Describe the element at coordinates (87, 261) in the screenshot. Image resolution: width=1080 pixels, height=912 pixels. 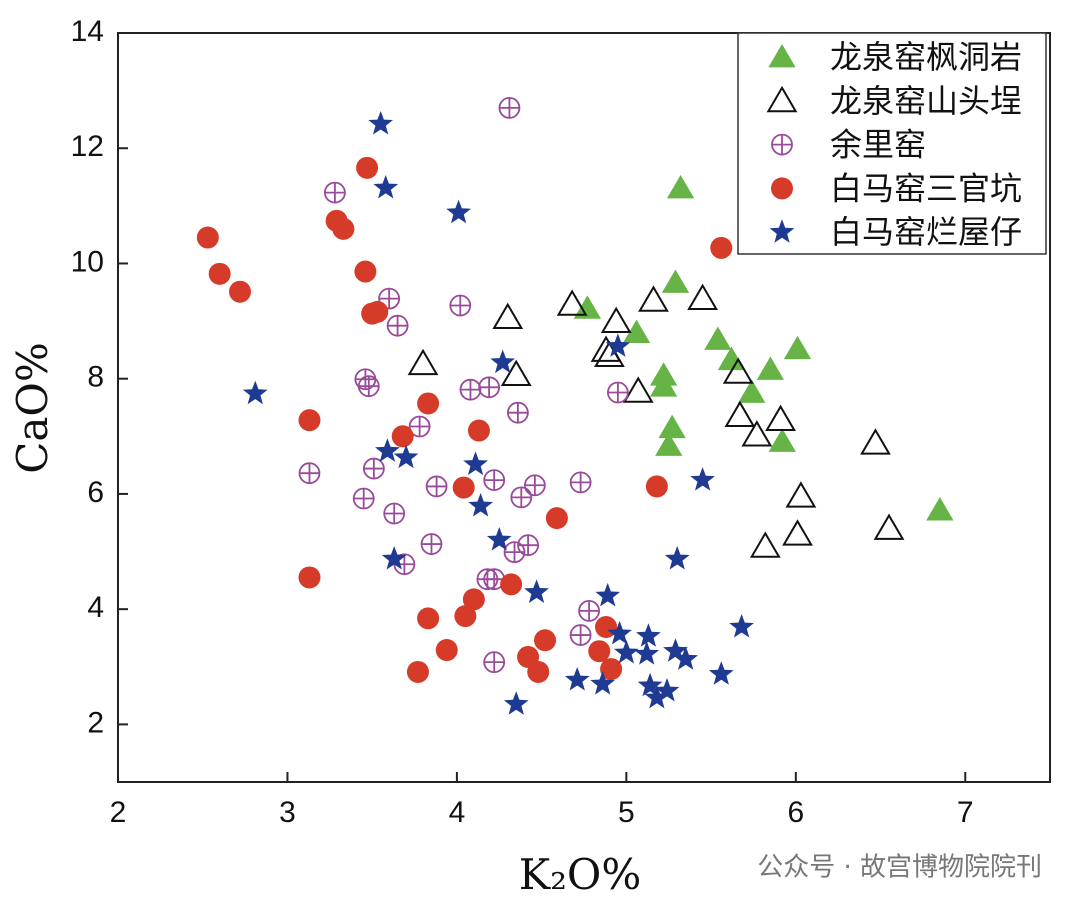
I see `y-tick-label: 10` at that location.